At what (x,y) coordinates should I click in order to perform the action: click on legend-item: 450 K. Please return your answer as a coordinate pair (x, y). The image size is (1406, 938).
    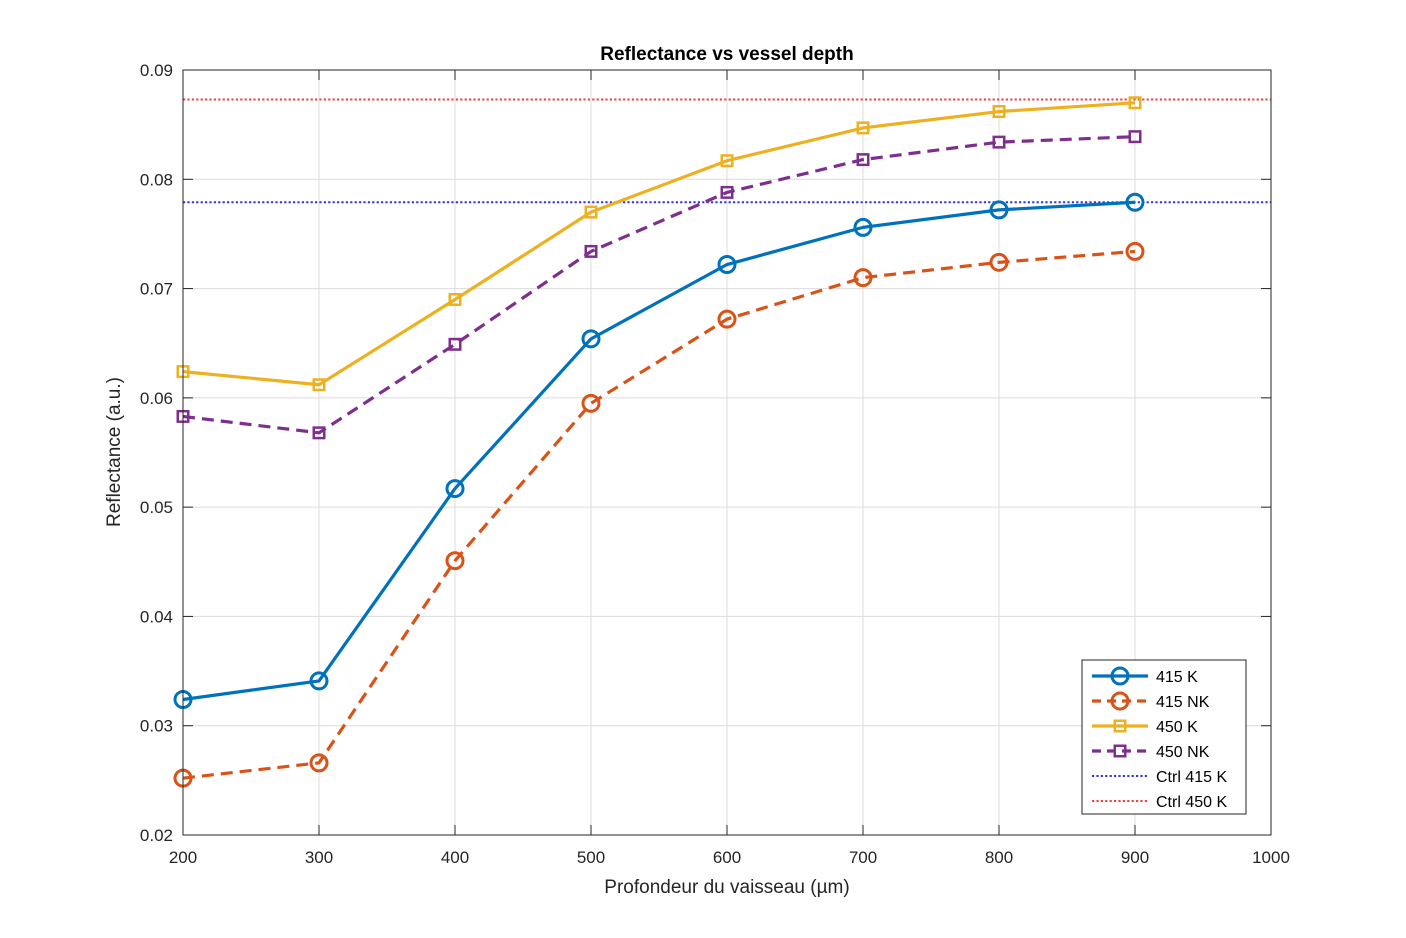
    Looking at the image, I should click on (1145, 727).